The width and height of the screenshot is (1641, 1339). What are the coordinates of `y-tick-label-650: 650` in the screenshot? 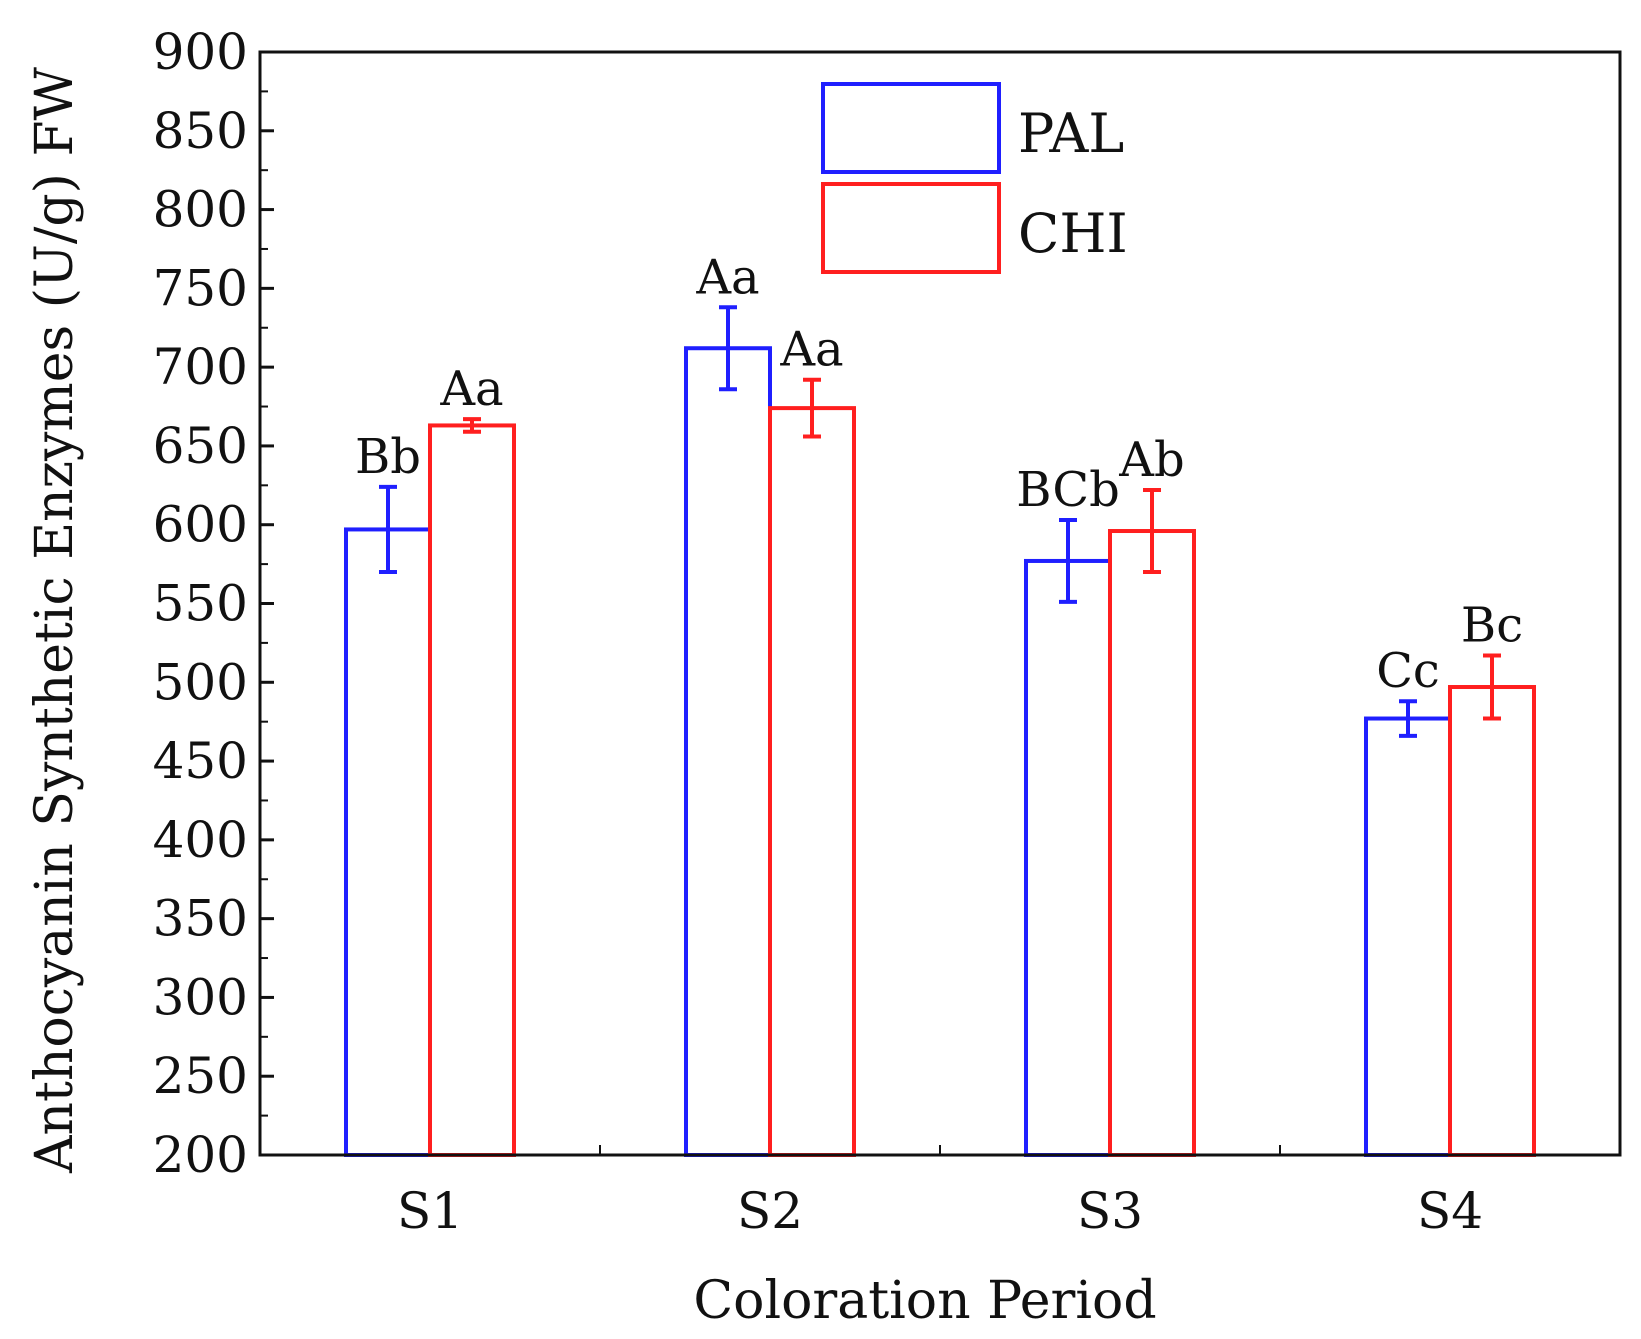 It's located at (200, 446).